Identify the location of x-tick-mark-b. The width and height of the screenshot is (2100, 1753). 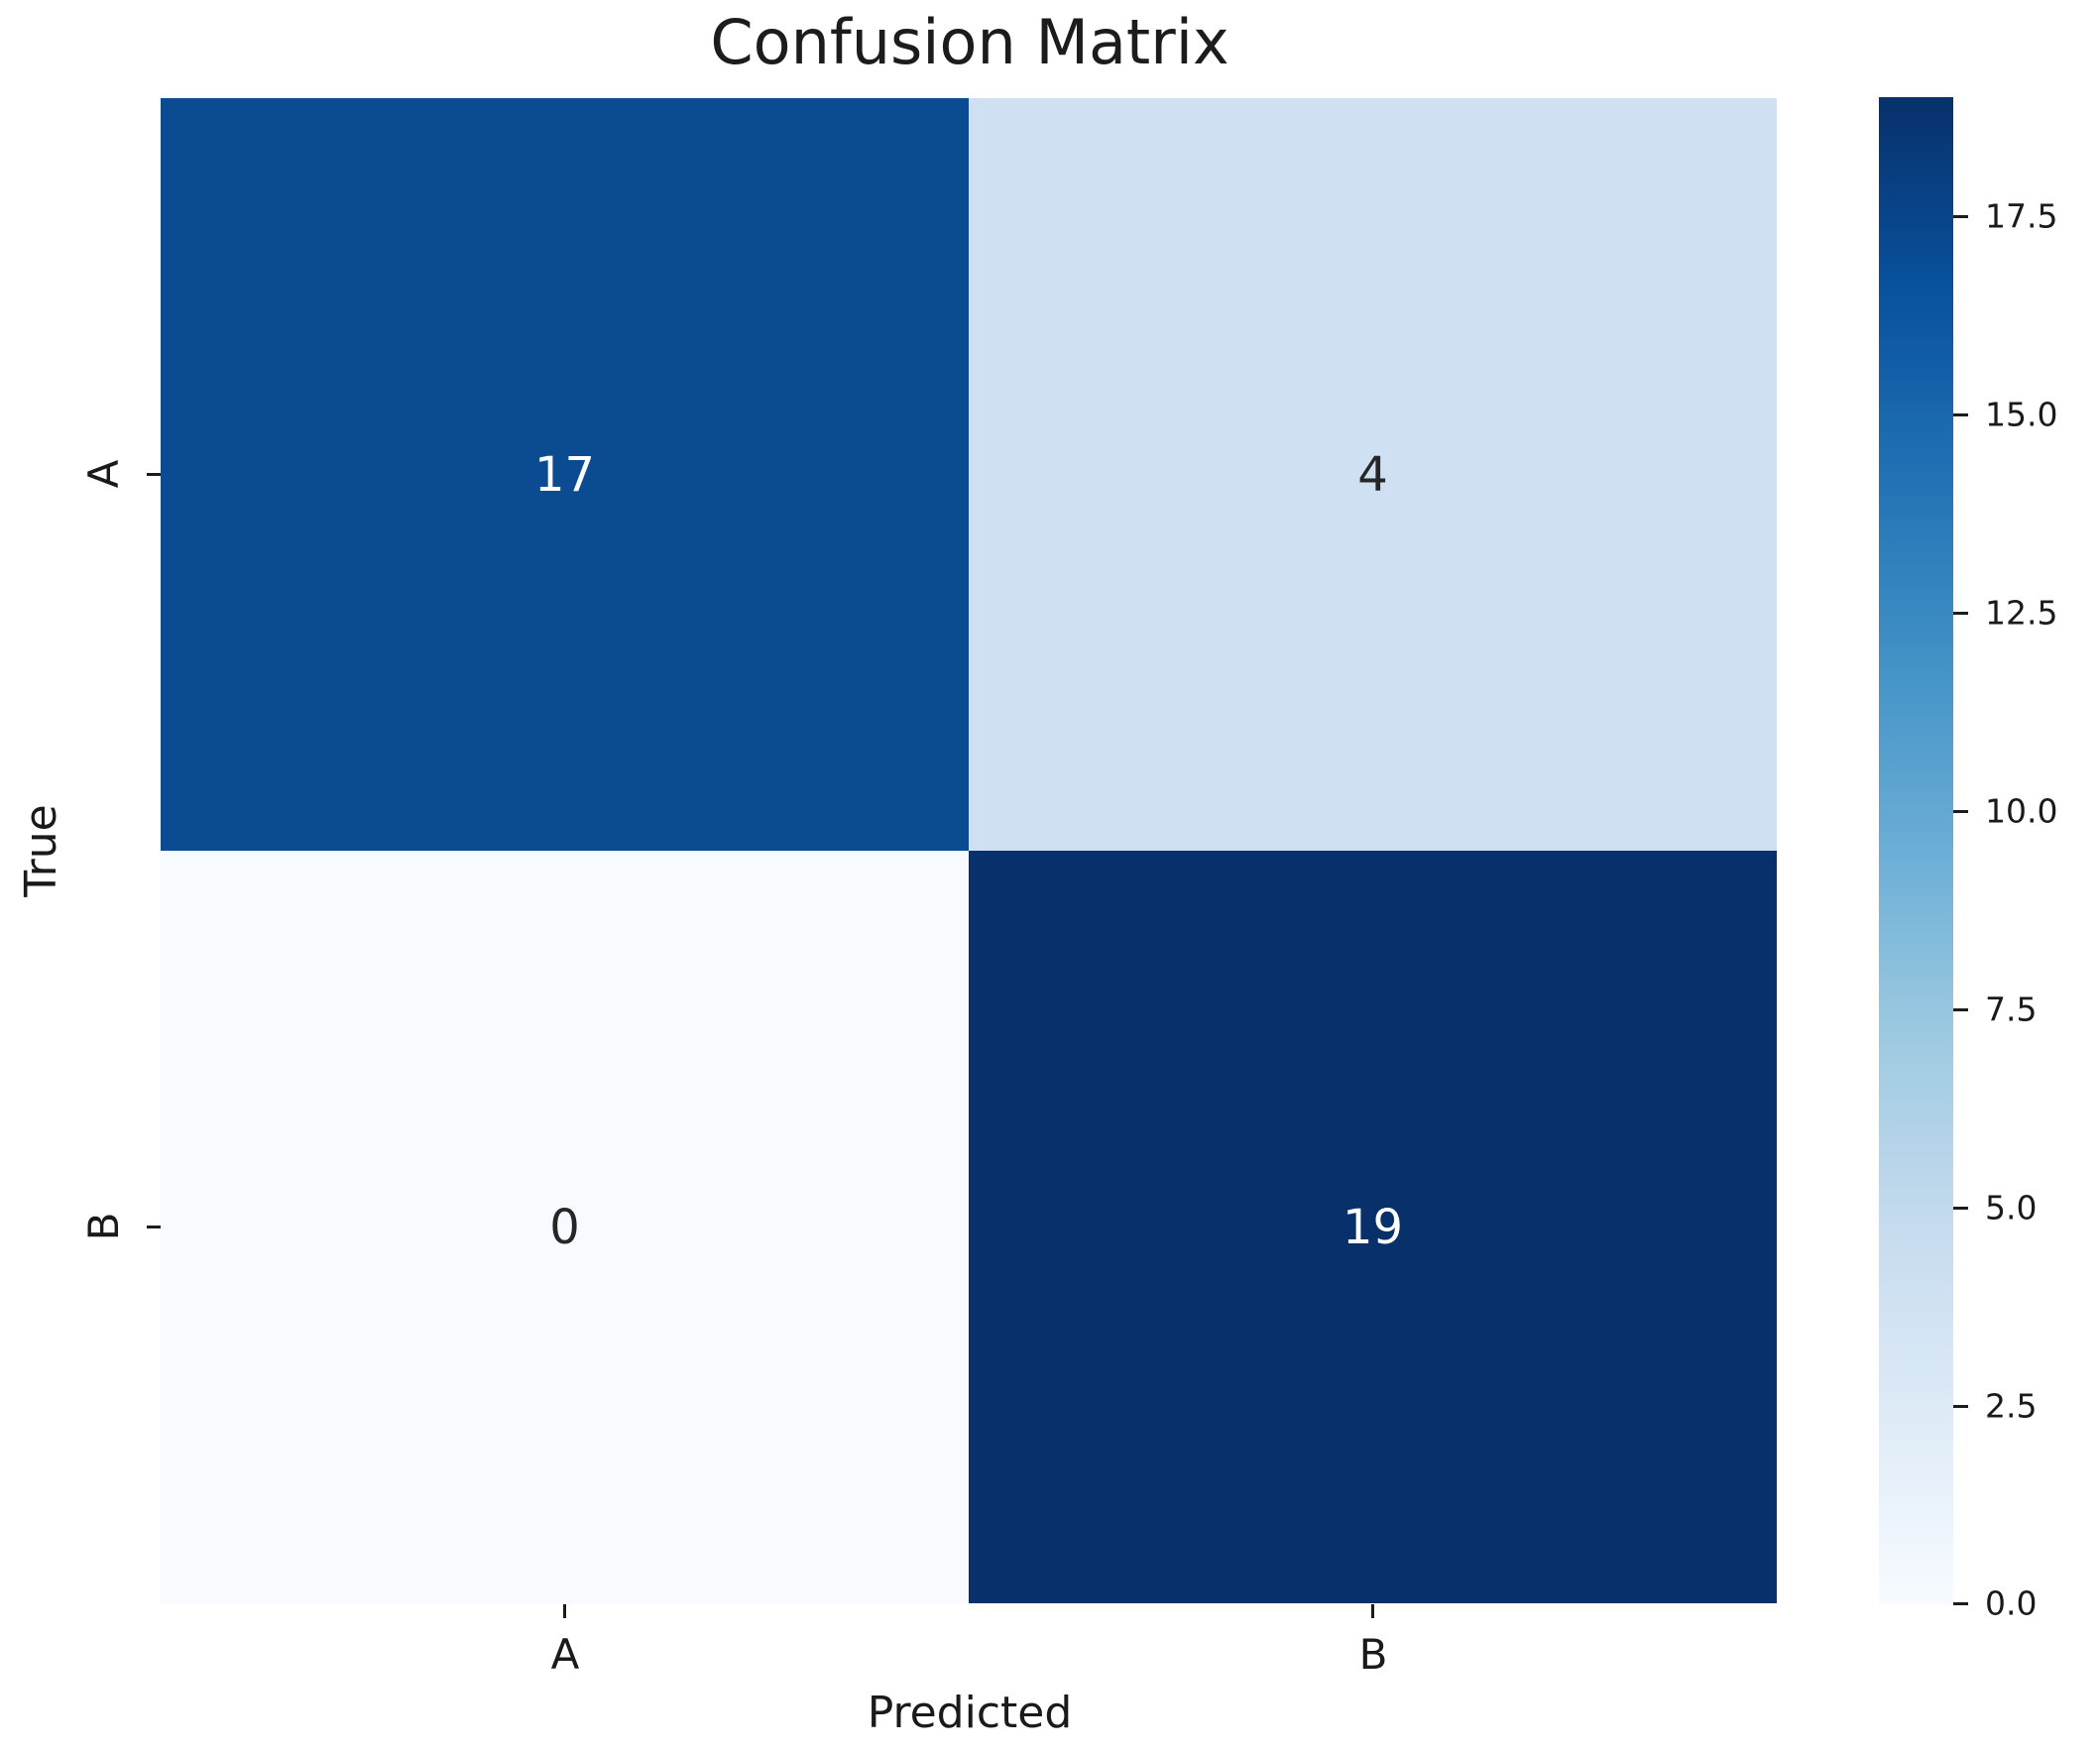
(1373, 1611).